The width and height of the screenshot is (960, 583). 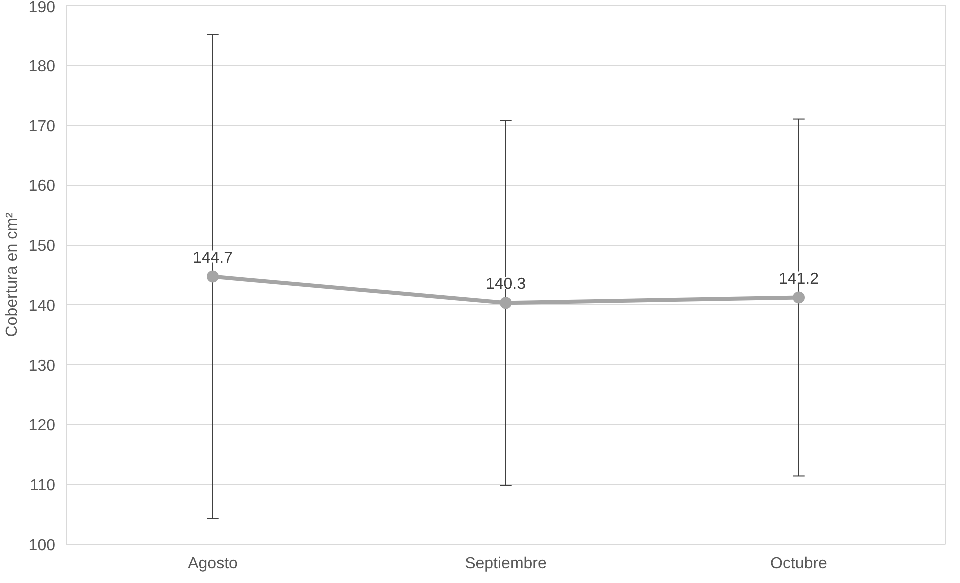 What do you see at coordinates (506, 285) in the screenshot?
I see `data-label: 140.3` at bounding box center [506, 285].